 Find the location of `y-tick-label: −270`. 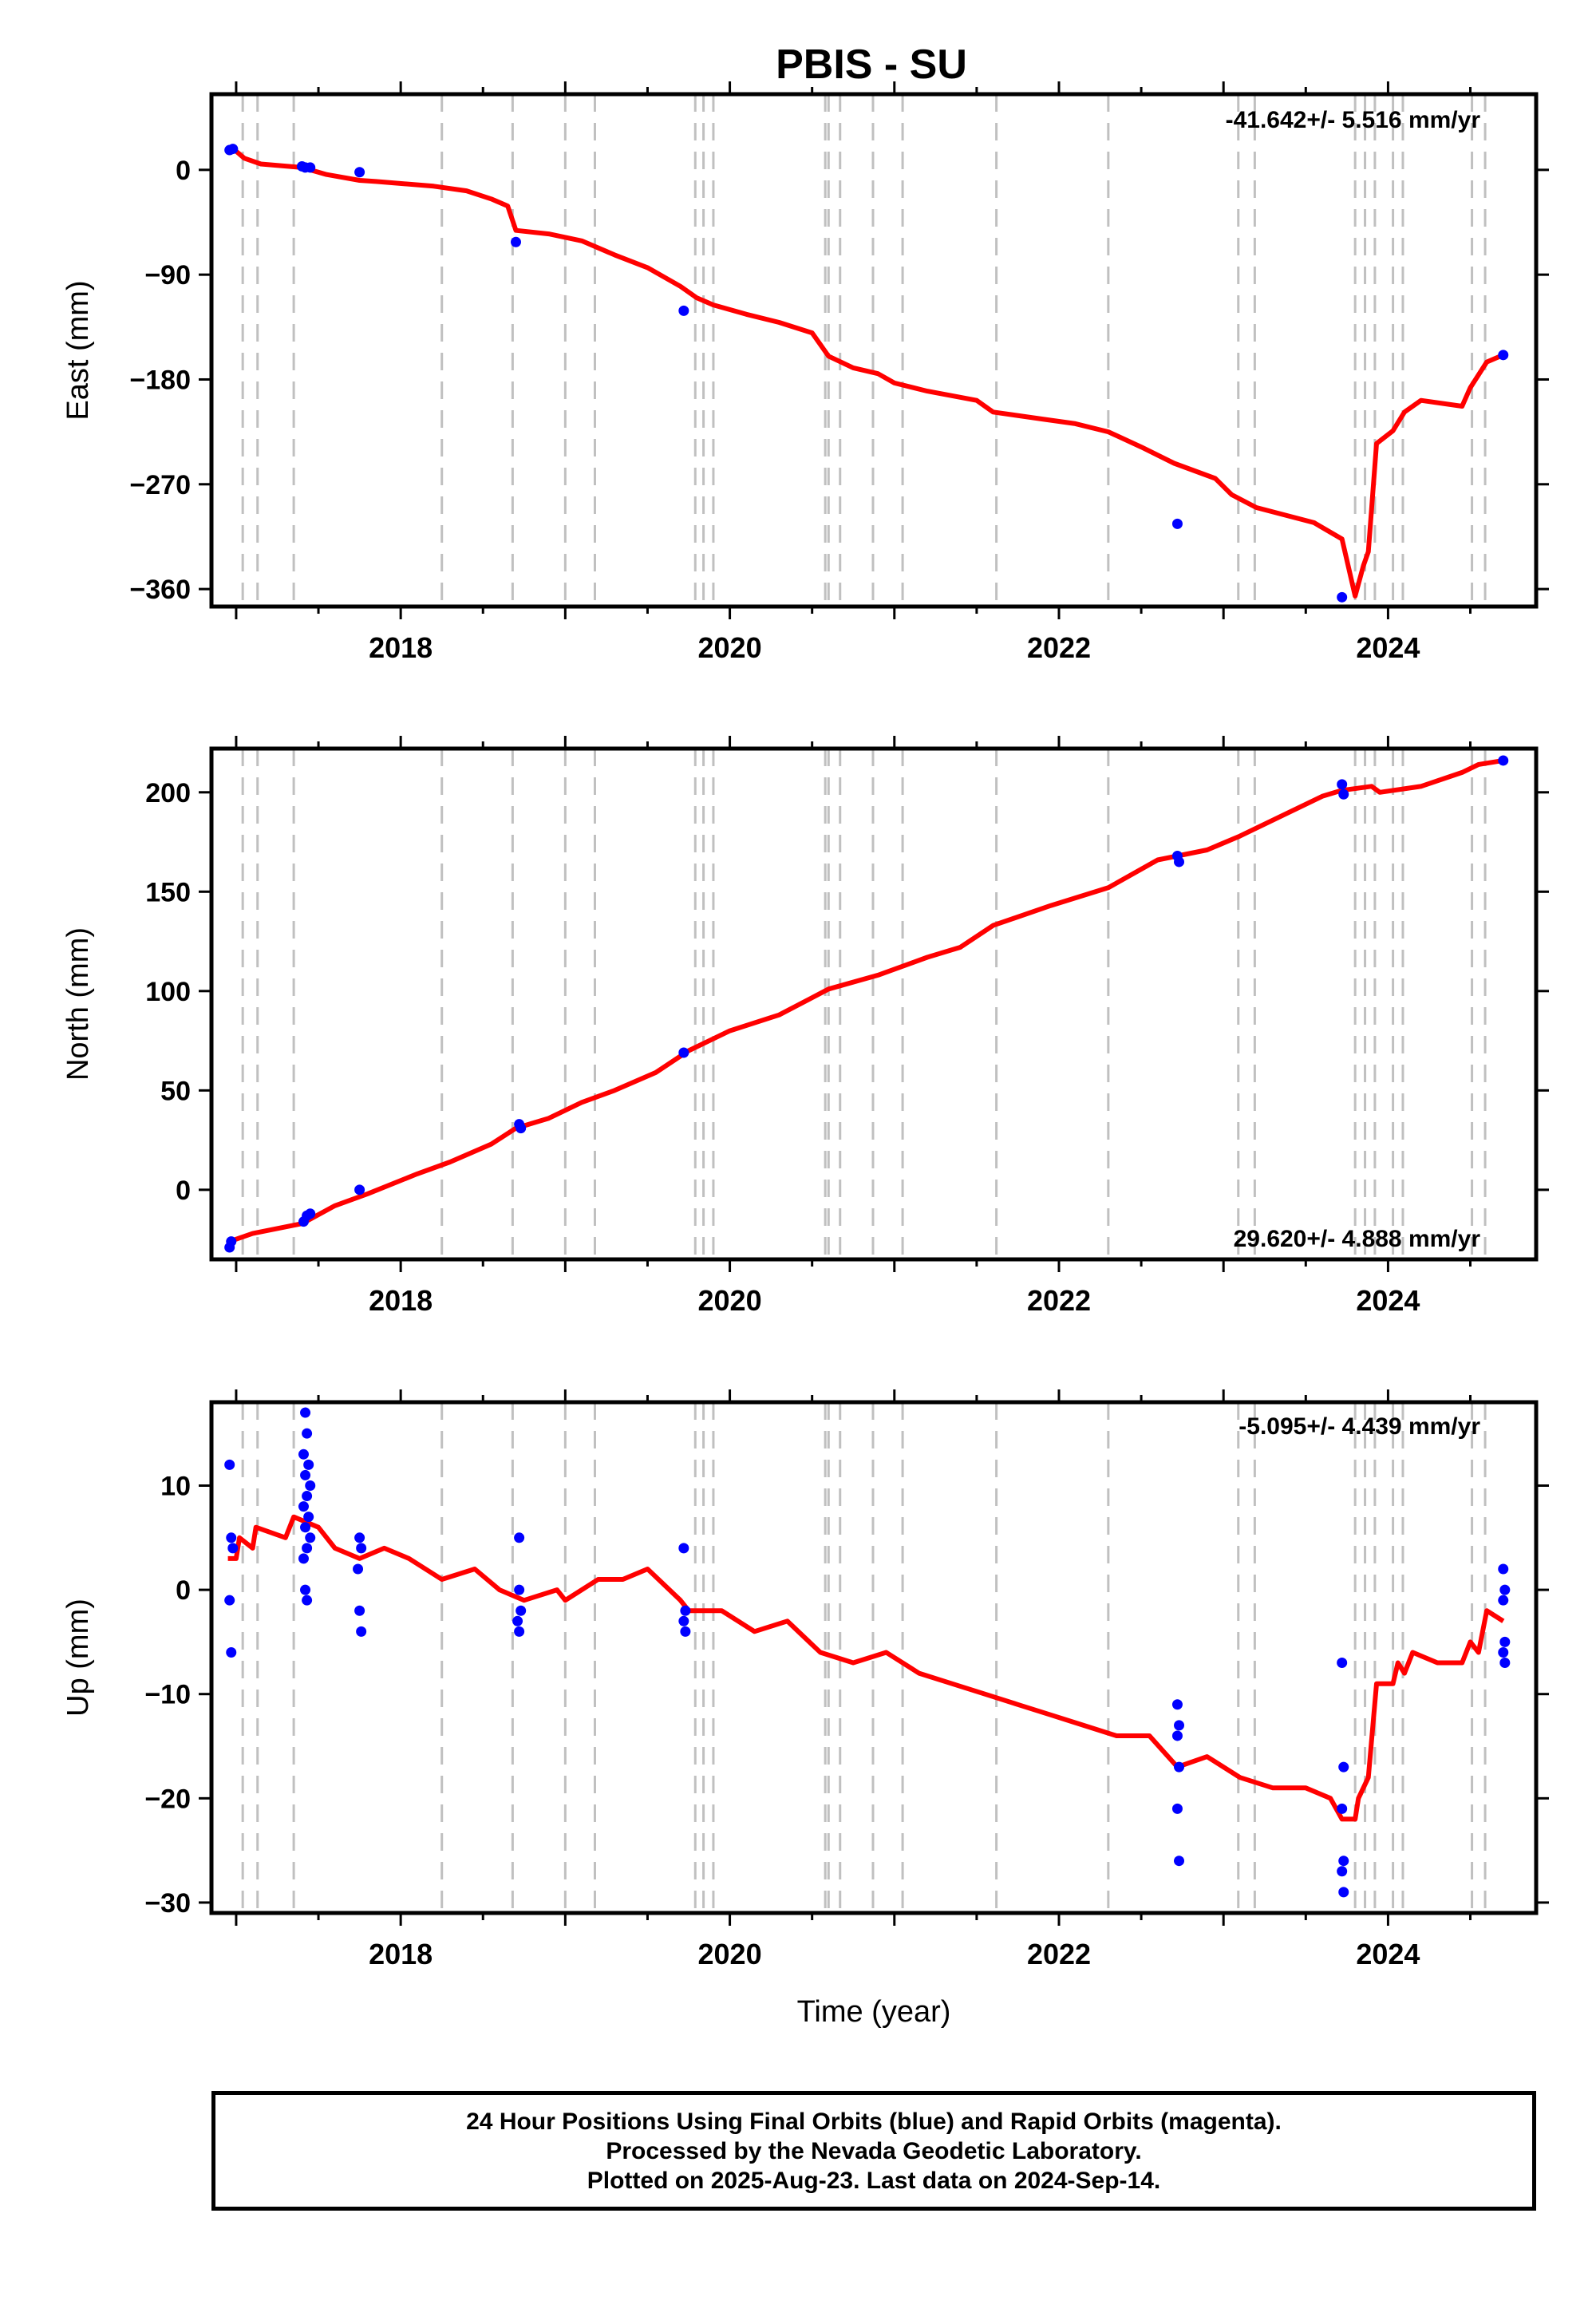

y-tick-label: −270 is located at coordinates (160, 485).